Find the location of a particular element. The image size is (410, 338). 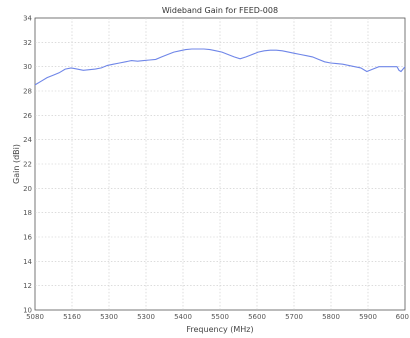

y-tick-label: 22 is located at coordinates (27, 165).